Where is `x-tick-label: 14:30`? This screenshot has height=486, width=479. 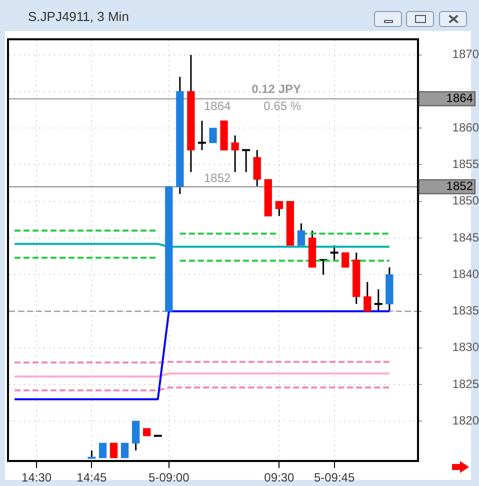 x-tick-label: 14:30 is located at coordinates (37, 477).